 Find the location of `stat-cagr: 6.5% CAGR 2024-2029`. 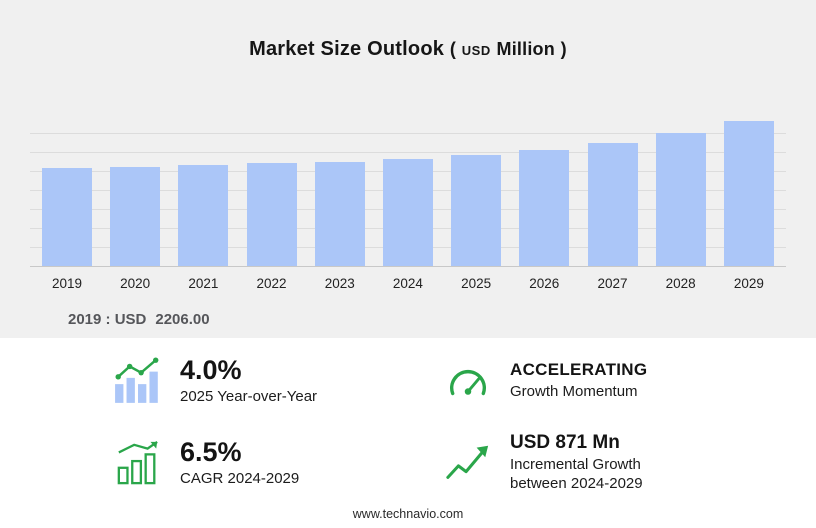

stat-cagr: 6.5% CAGR 2024-2029 is located at coordinates (277, 463).